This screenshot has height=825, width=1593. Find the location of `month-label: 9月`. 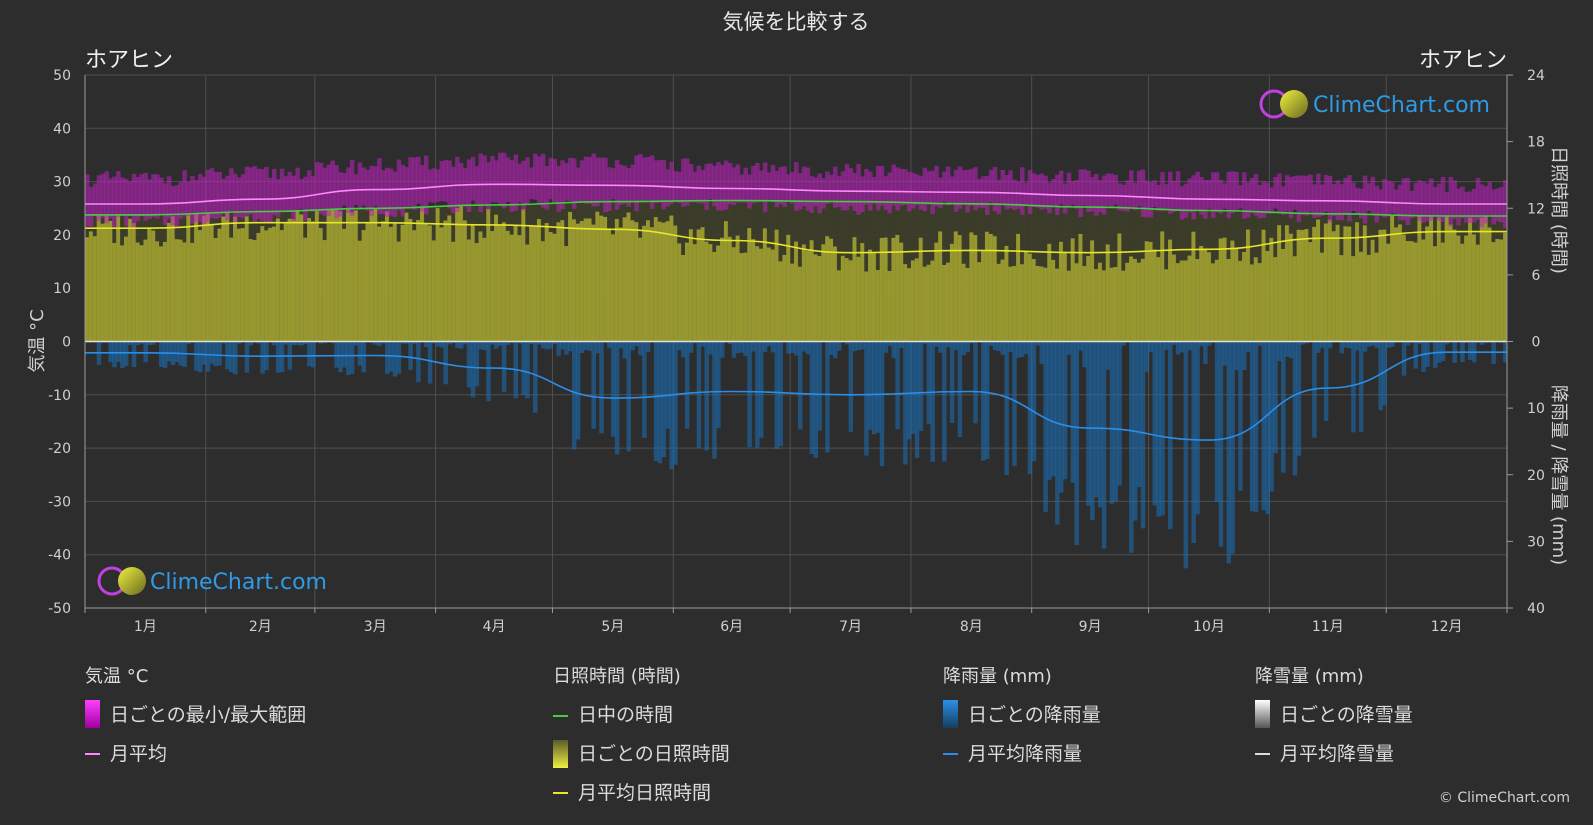

month-label: 9月 is located at coordinates (1090, 627).